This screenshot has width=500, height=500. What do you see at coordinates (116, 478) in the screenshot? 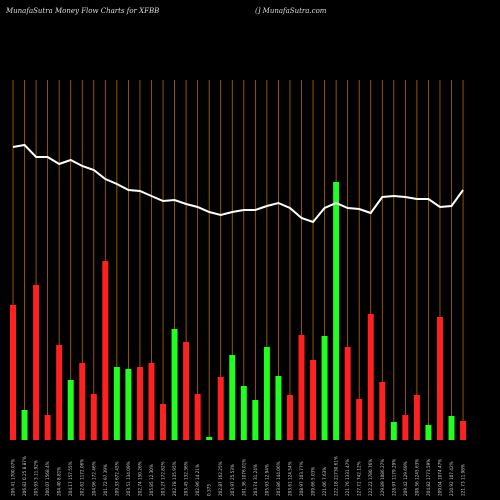
I see `x-tick-label: 209.33 672.45%` at bounding box center [116, 478].